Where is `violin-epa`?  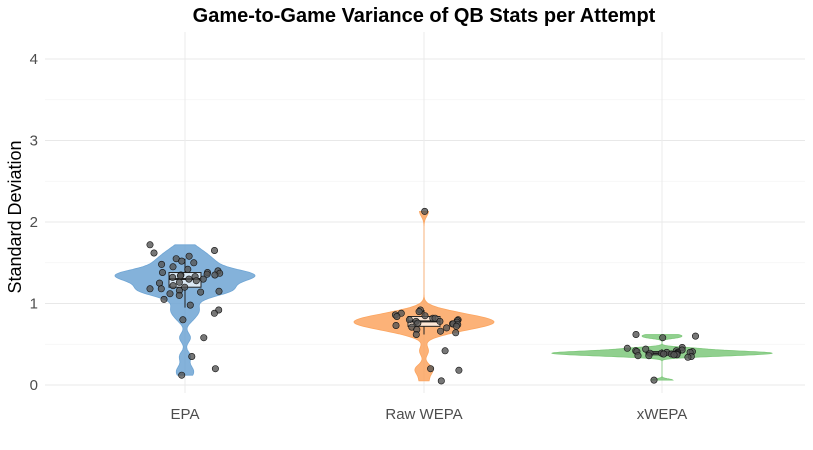
violin-epa is located at coordinates (185, 310).